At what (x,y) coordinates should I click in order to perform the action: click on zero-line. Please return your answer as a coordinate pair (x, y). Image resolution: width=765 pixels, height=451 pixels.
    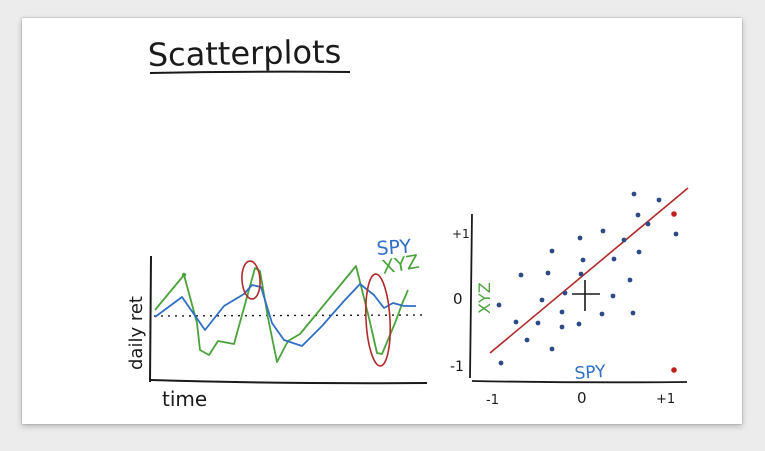
    Looking at the image, I should click on (289, 315).